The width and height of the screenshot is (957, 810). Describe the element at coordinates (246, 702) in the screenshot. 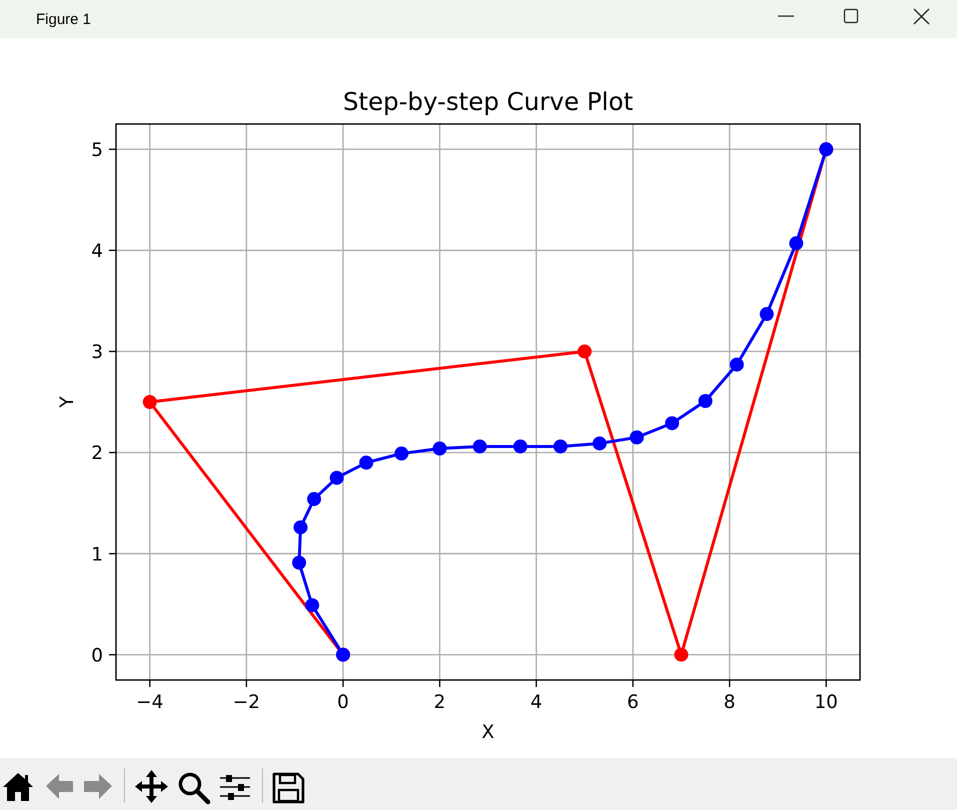

I see `x-tick-label: −2` at that location.